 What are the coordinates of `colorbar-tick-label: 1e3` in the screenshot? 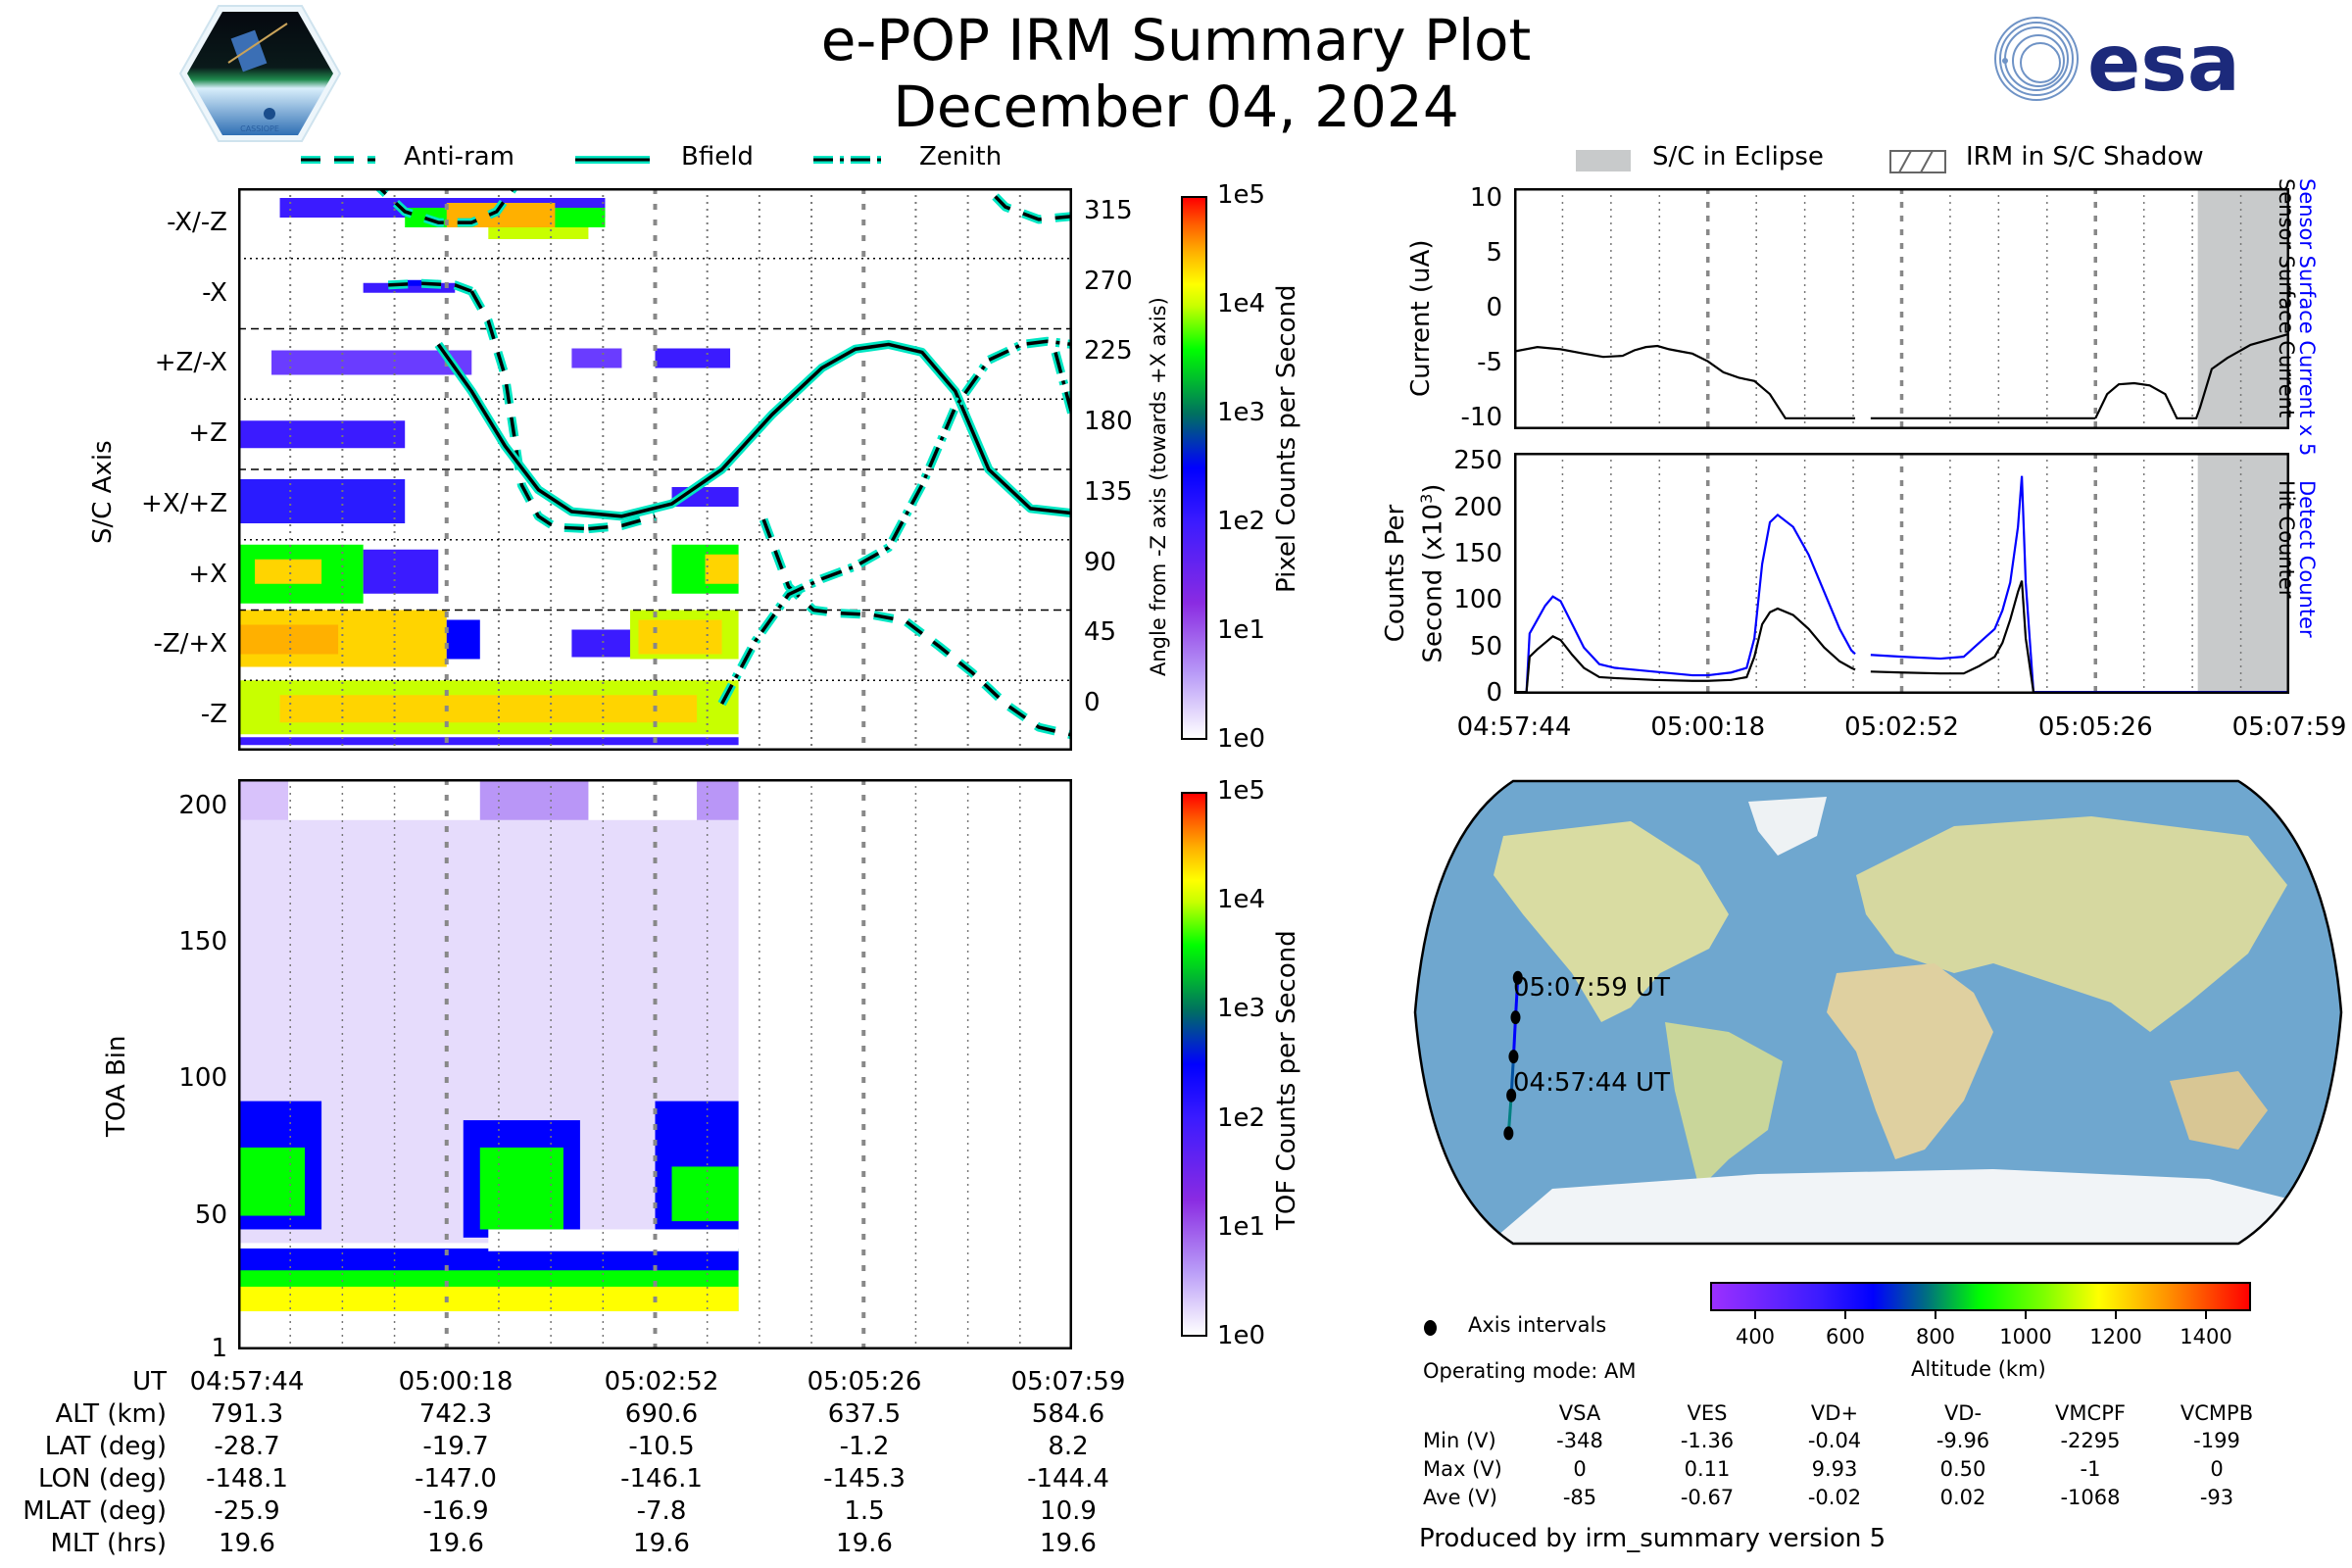 It's located at (1241, 412).